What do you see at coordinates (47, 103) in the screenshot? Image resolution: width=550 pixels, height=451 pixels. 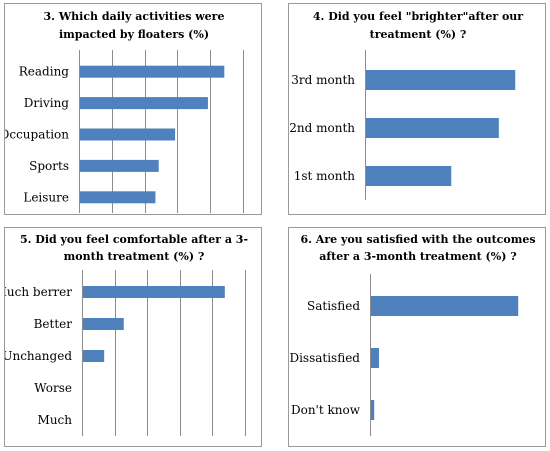 I see `category-label: Driving` at bounding box center [47, 103].